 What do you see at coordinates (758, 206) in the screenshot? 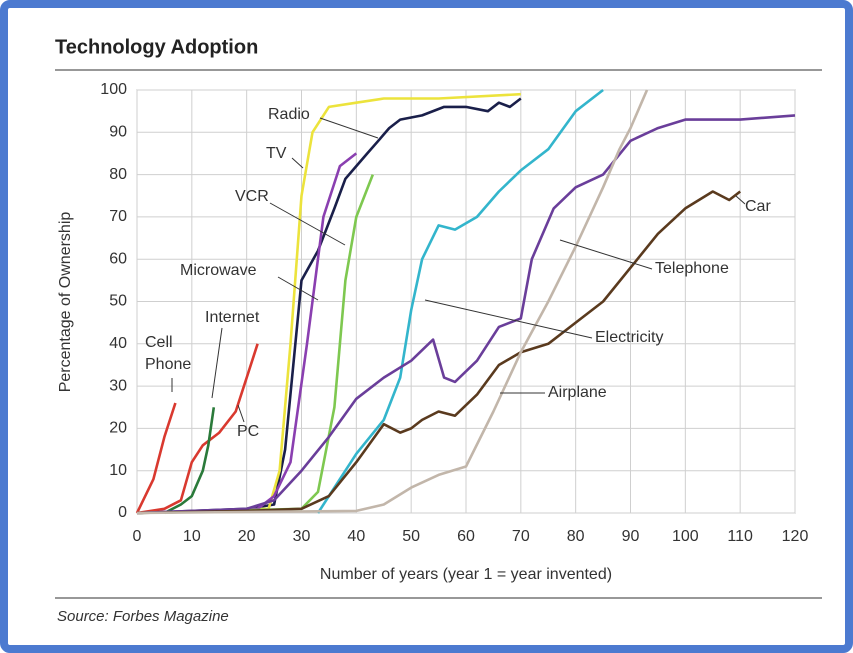
I see `series-label: Car` at bounding box center [758, 206].